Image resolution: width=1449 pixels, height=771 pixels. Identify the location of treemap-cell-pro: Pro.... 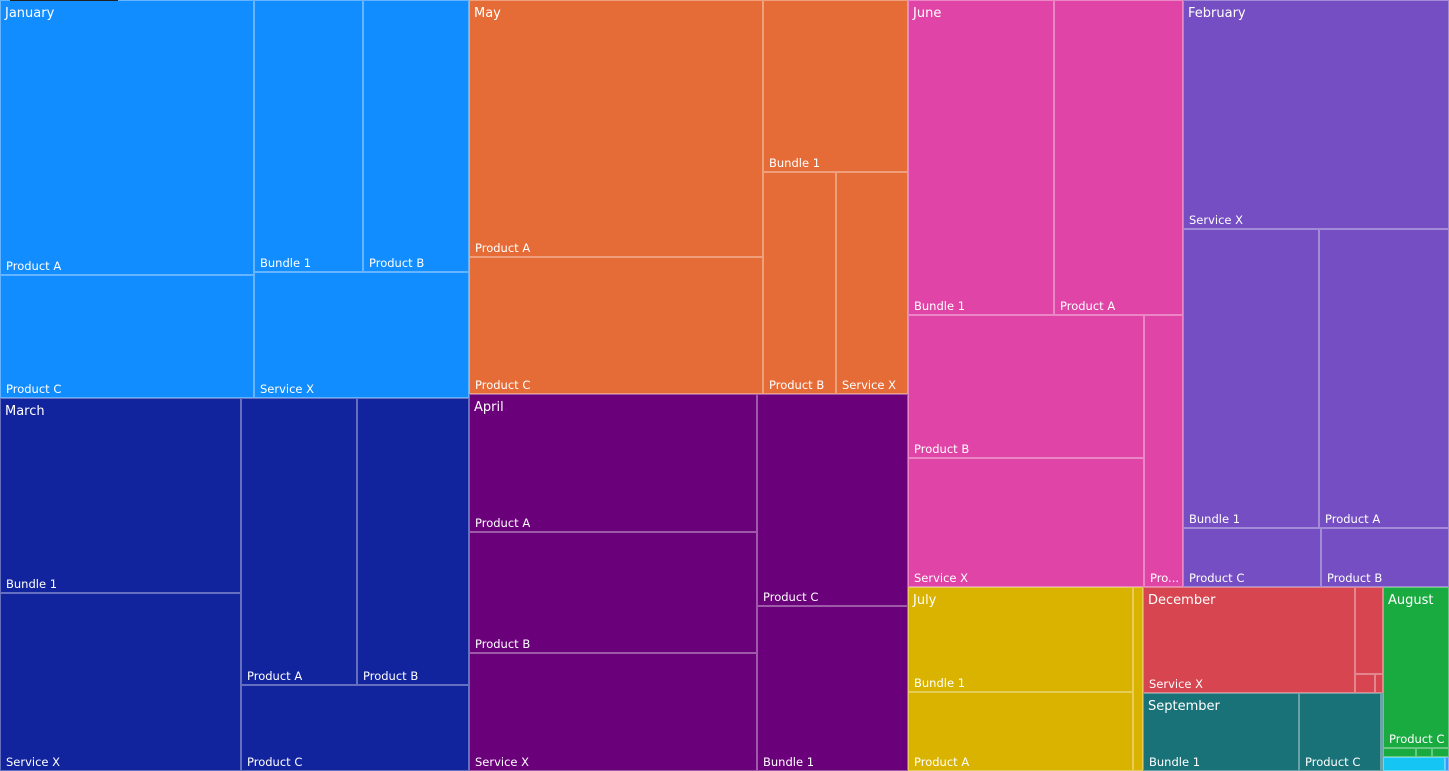
(1163, 451).